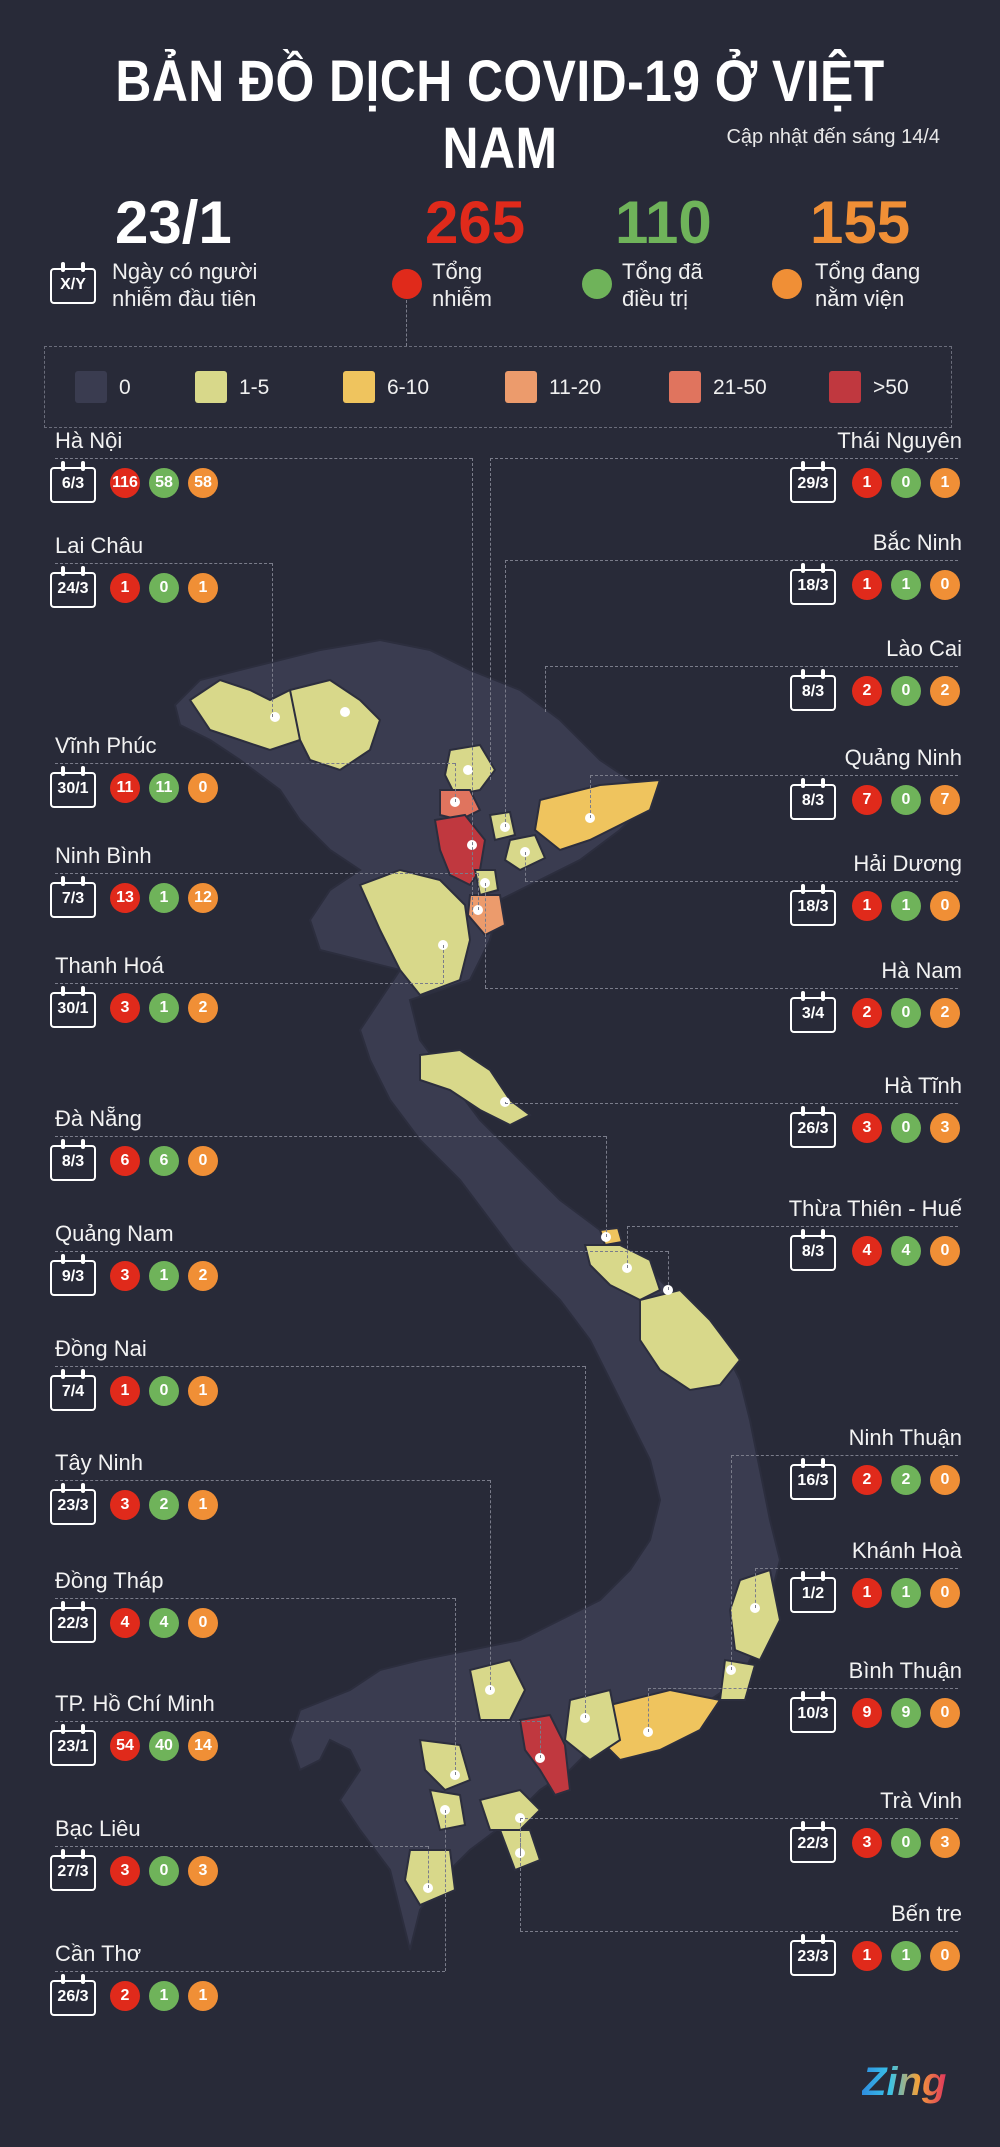 This screenshot has width=1000, height=2147. I want to click on connector-line-can-tho, so click(250, 1971).